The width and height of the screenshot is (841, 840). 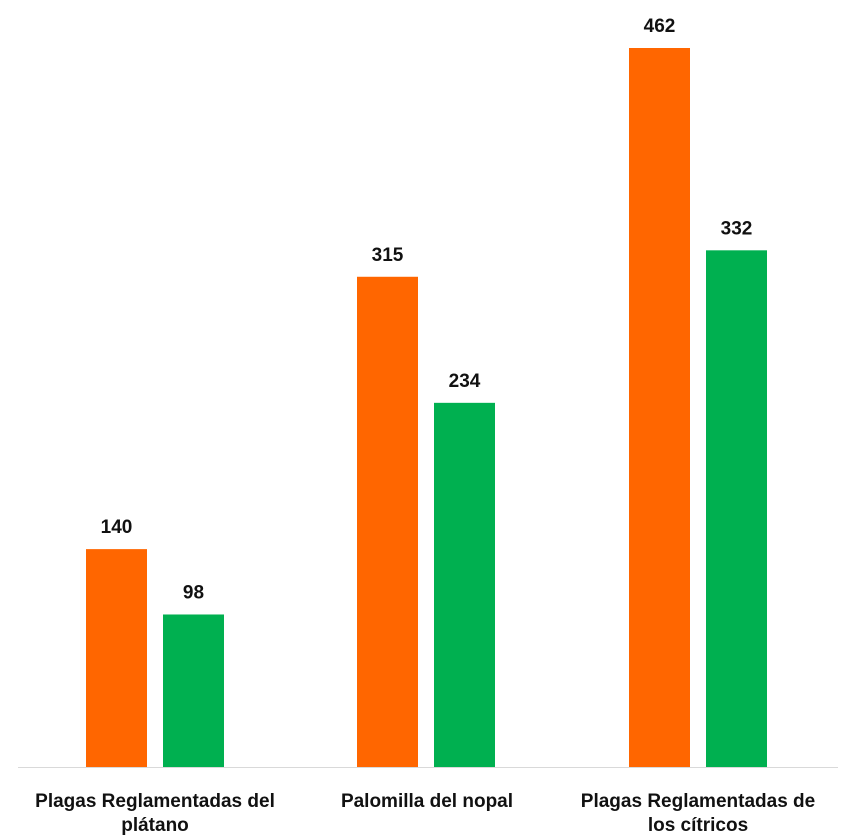 What do you see at coordinates (116, 658) in the screenshot?
I see `bar-s1-c1` at bounding box center [116, 658].